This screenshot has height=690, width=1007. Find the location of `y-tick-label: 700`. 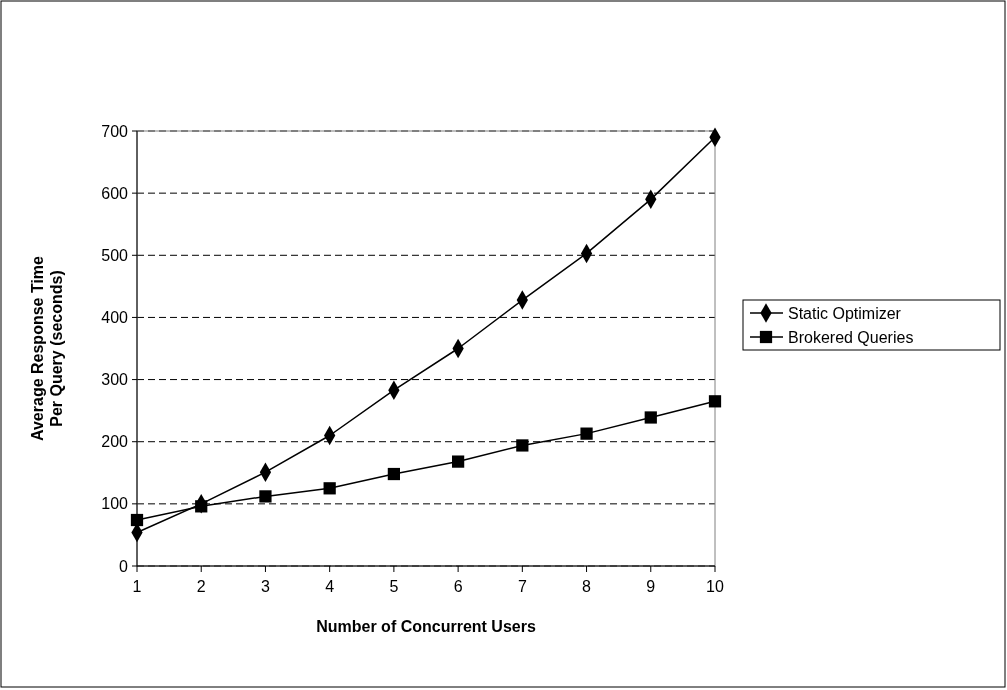

y-tick-label: 700 is located at coordinates (115, 131).